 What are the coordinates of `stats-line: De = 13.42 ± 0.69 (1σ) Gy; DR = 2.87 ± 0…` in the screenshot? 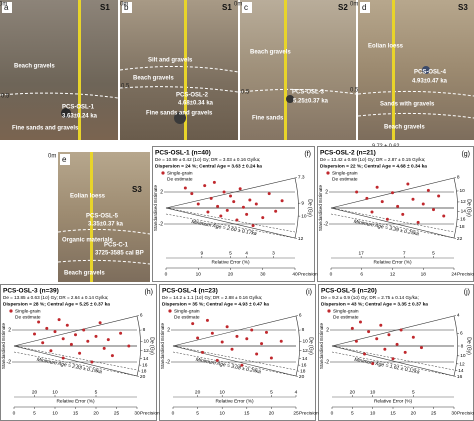 It's located at (372, 159).